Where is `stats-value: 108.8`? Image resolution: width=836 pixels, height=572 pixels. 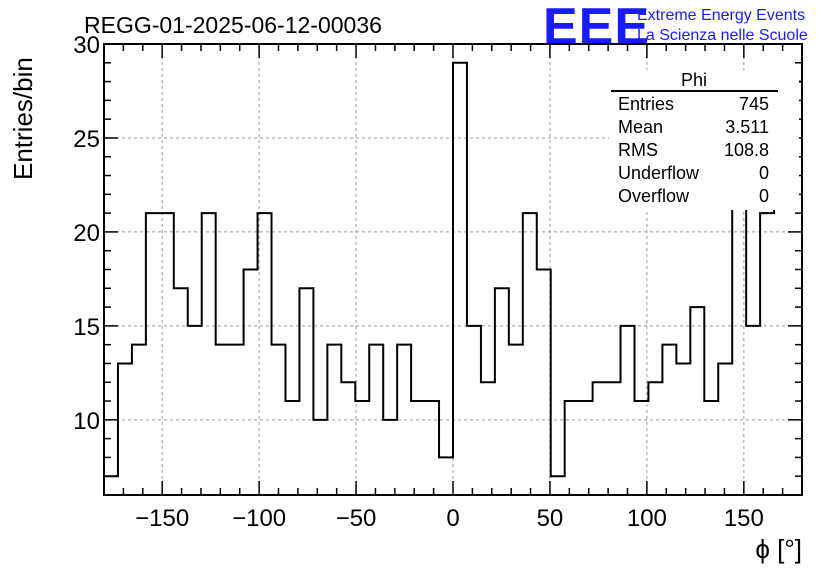
stats-value: 108.8 is located at coordinates (746, 150).